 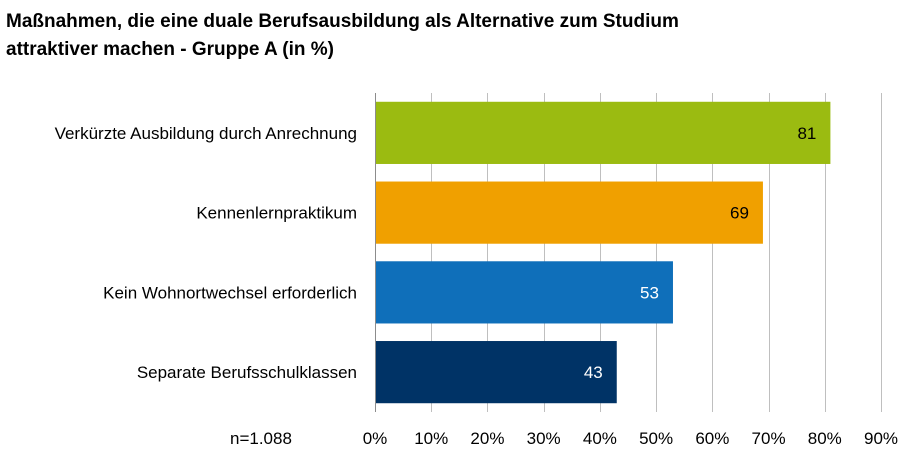 I want to click on value-label: 69, so click(x=739, y=213).